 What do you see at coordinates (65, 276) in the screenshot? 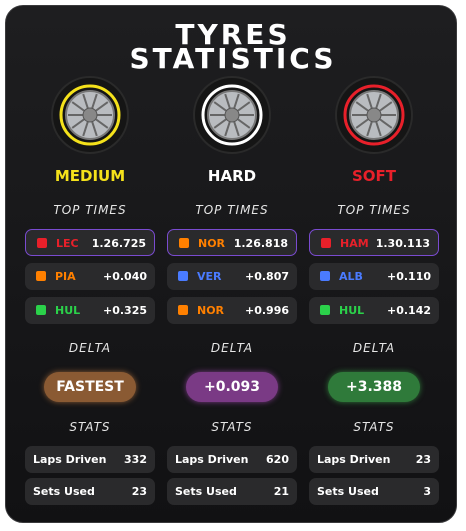
I see `driver-code: PIA` at bounding box center [65, 276].